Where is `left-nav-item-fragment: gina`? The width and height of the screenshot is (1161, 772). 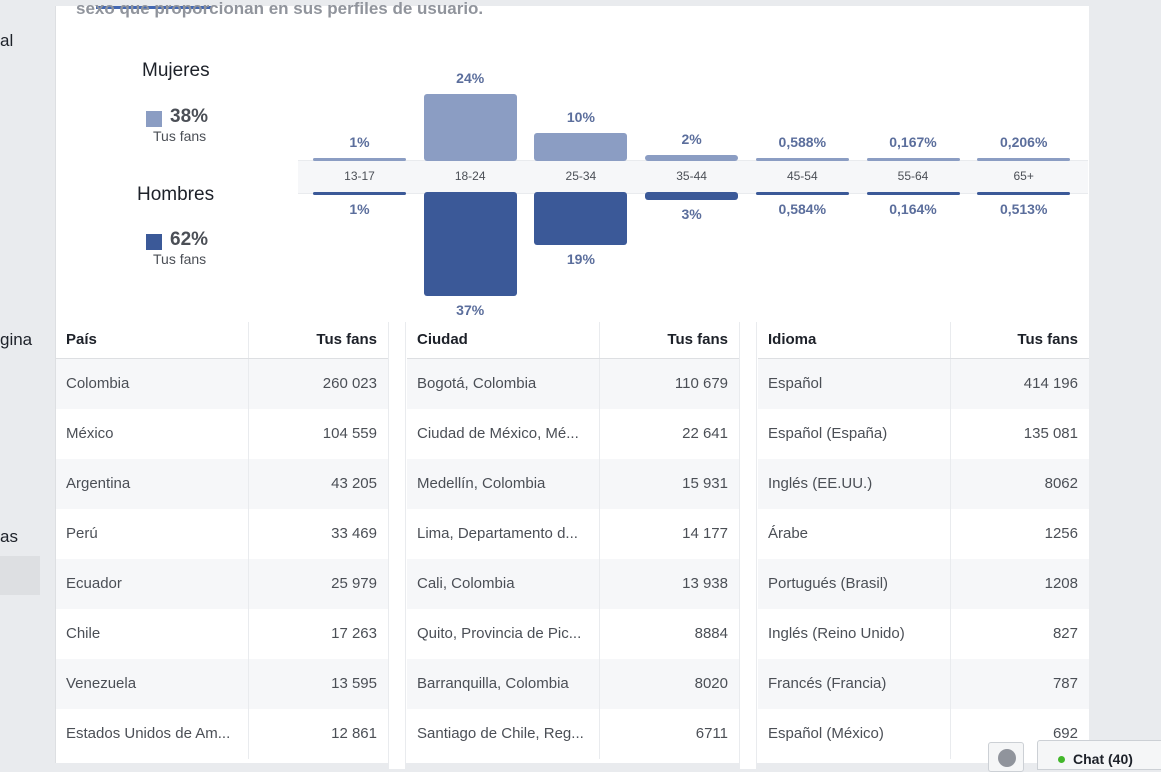
left-nav-item-fragment: gina is located at coordinates (16, 339).